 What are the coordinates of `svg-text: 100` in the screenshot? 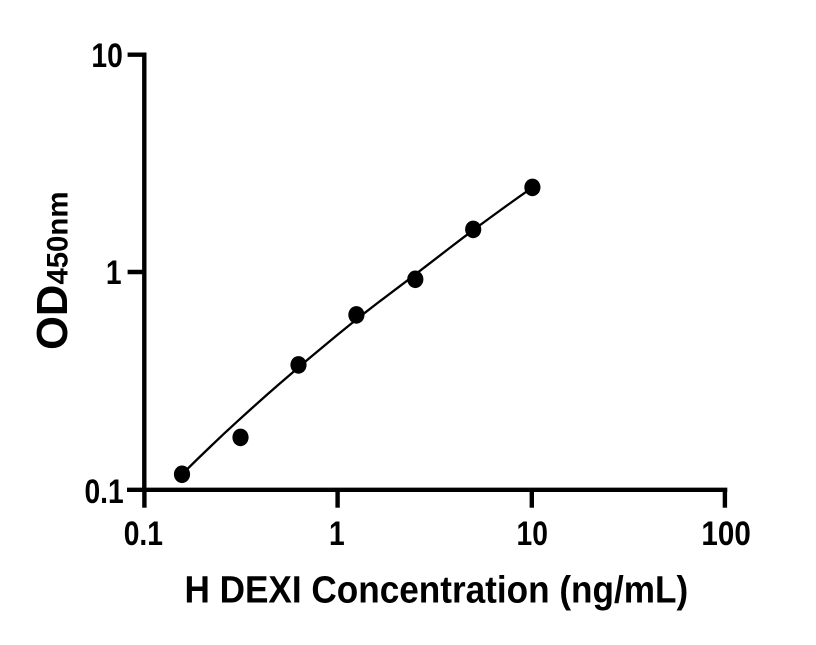 It's located at (725, 533).